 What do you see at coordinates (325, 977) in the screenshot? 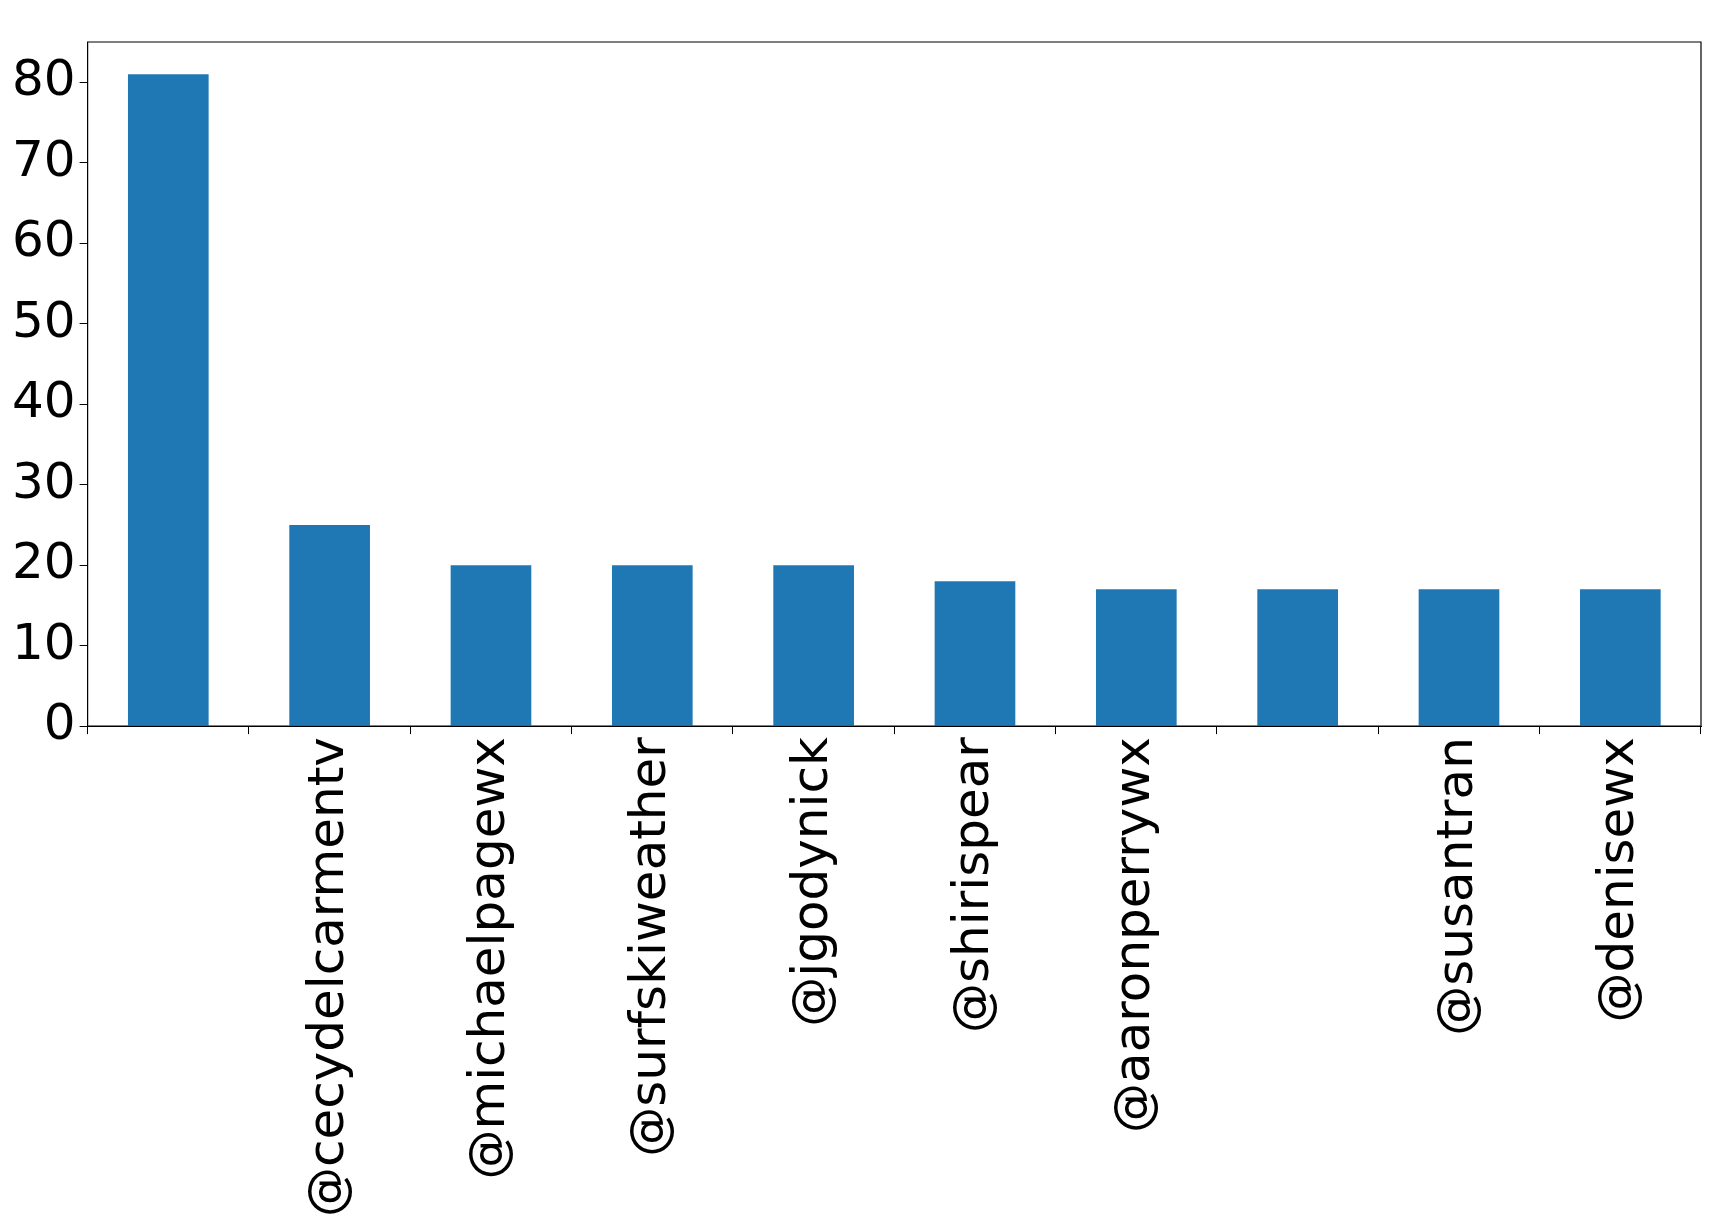
I see `x-tick-label: @cecydelcarmentv` at bounding box center [325, 977].